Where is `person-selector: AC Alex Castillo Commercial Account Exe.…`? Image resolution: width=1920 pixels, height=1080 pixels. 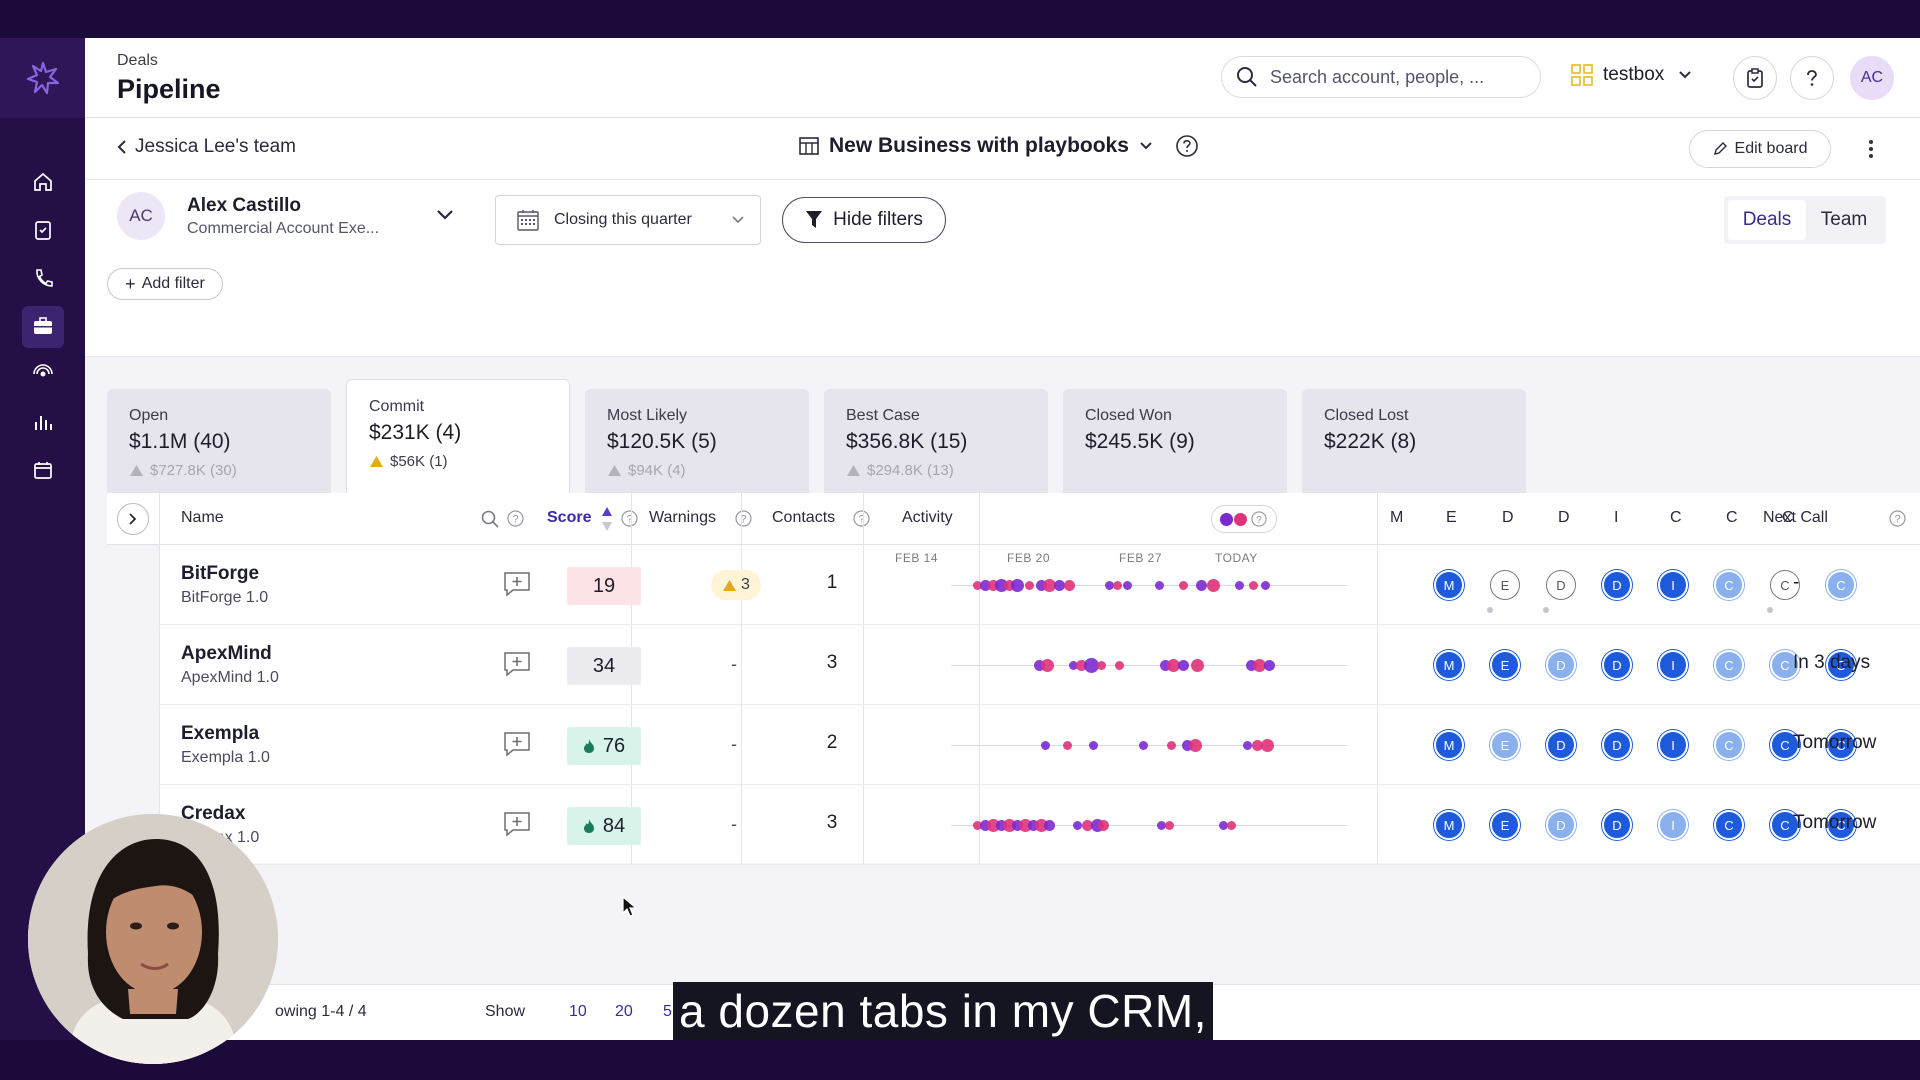
person-selector: AC Alex Castillo Commercial Account Exe.… is located at coordinates (248, 216).